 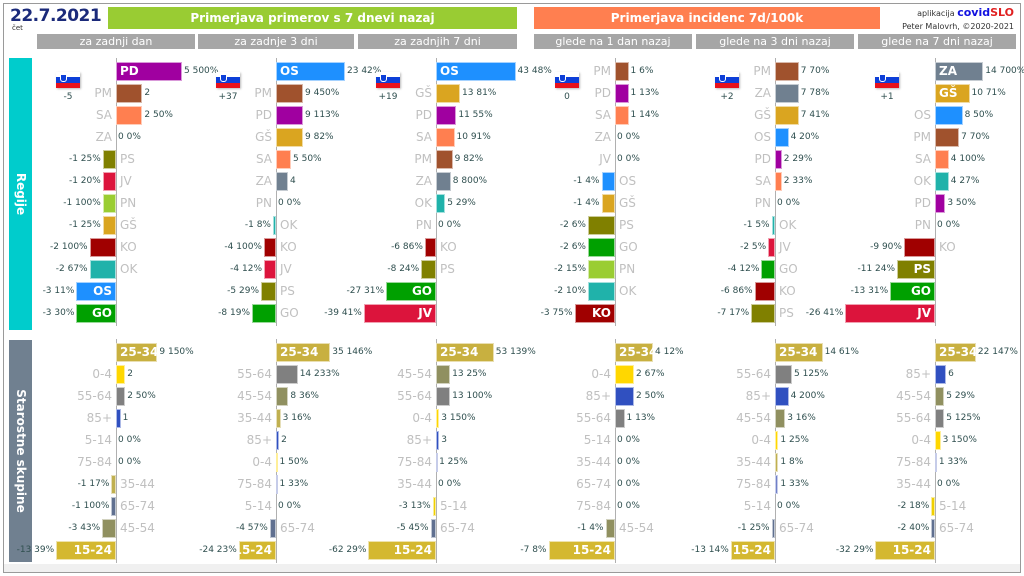 What do you see at coordinates (922, 269) in the screenshot?
I see `category-label: PS` at bounding box center [922, 269].